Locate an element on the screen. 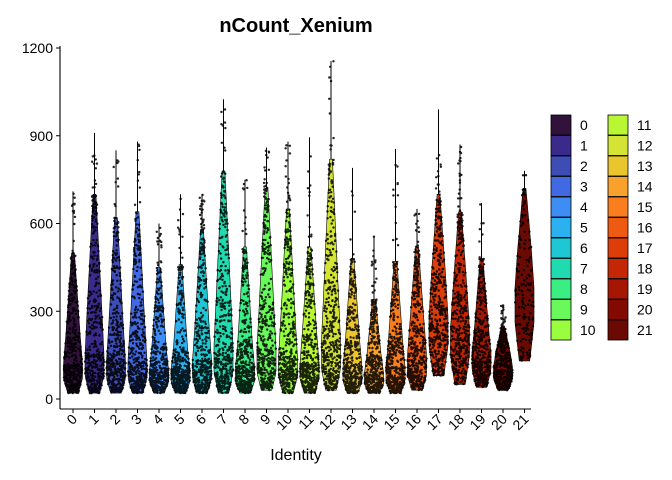  legend-label-1: 1 is located at coordinates (584, 146).